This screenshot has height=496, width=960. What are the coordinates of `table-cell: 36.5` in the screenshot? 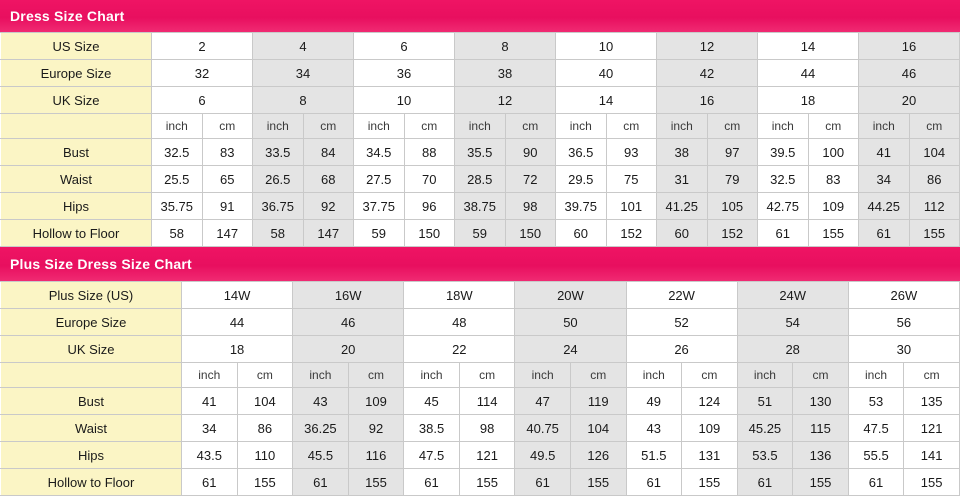 It's located at (581, 152).